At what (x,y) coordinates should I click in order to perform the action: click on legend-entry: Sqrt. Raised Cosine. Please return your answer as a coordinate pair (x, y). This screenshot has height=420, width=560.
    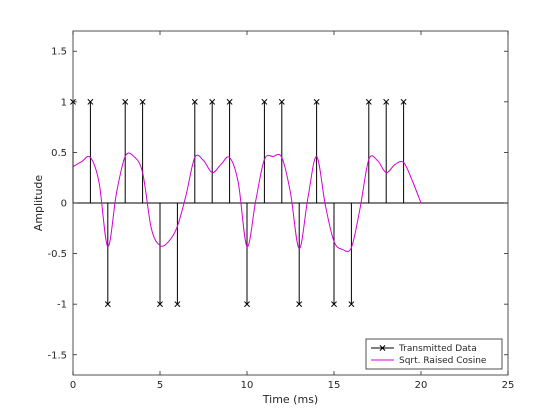
    Looking at the image, I should click on (429, 361).